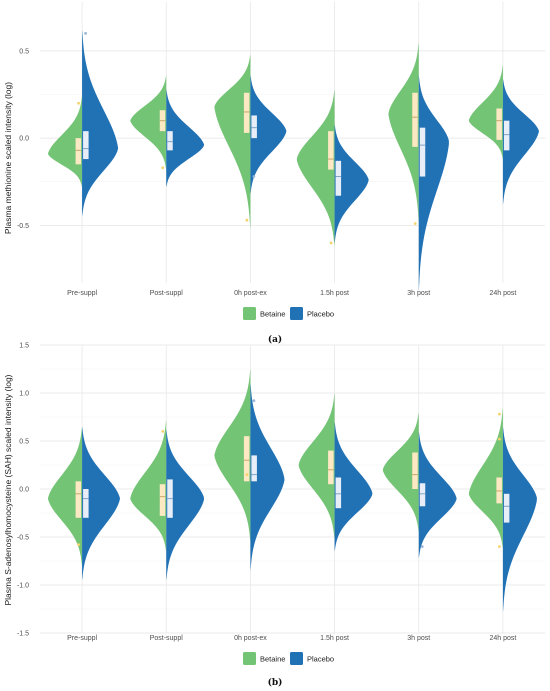  I want to click on panel-a-legend: Betaine Placebo, so click(288, 313).